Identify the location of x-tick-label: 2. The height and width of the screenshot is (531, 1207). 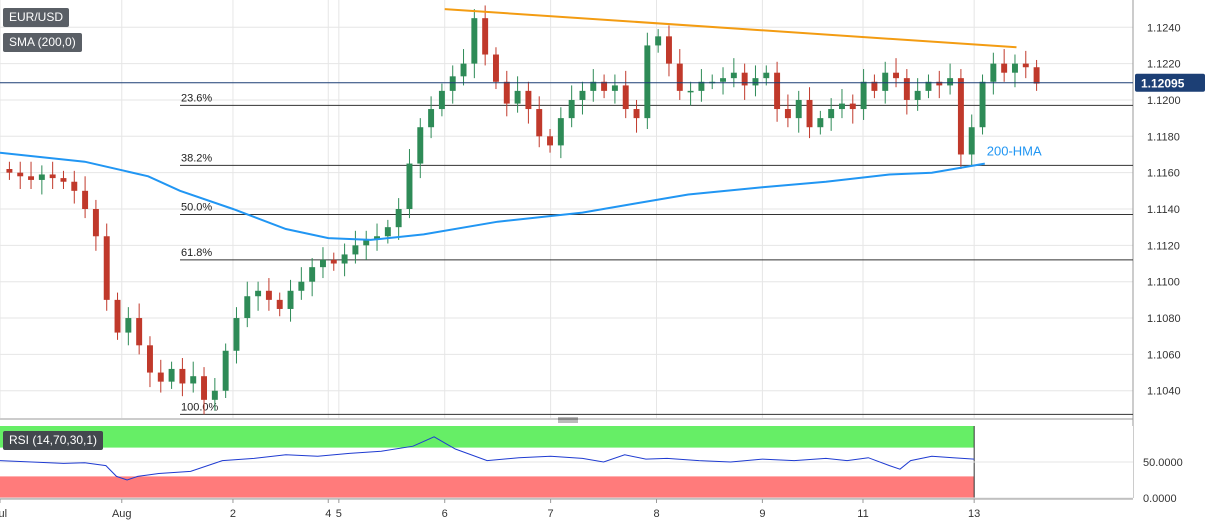
(233, 514).